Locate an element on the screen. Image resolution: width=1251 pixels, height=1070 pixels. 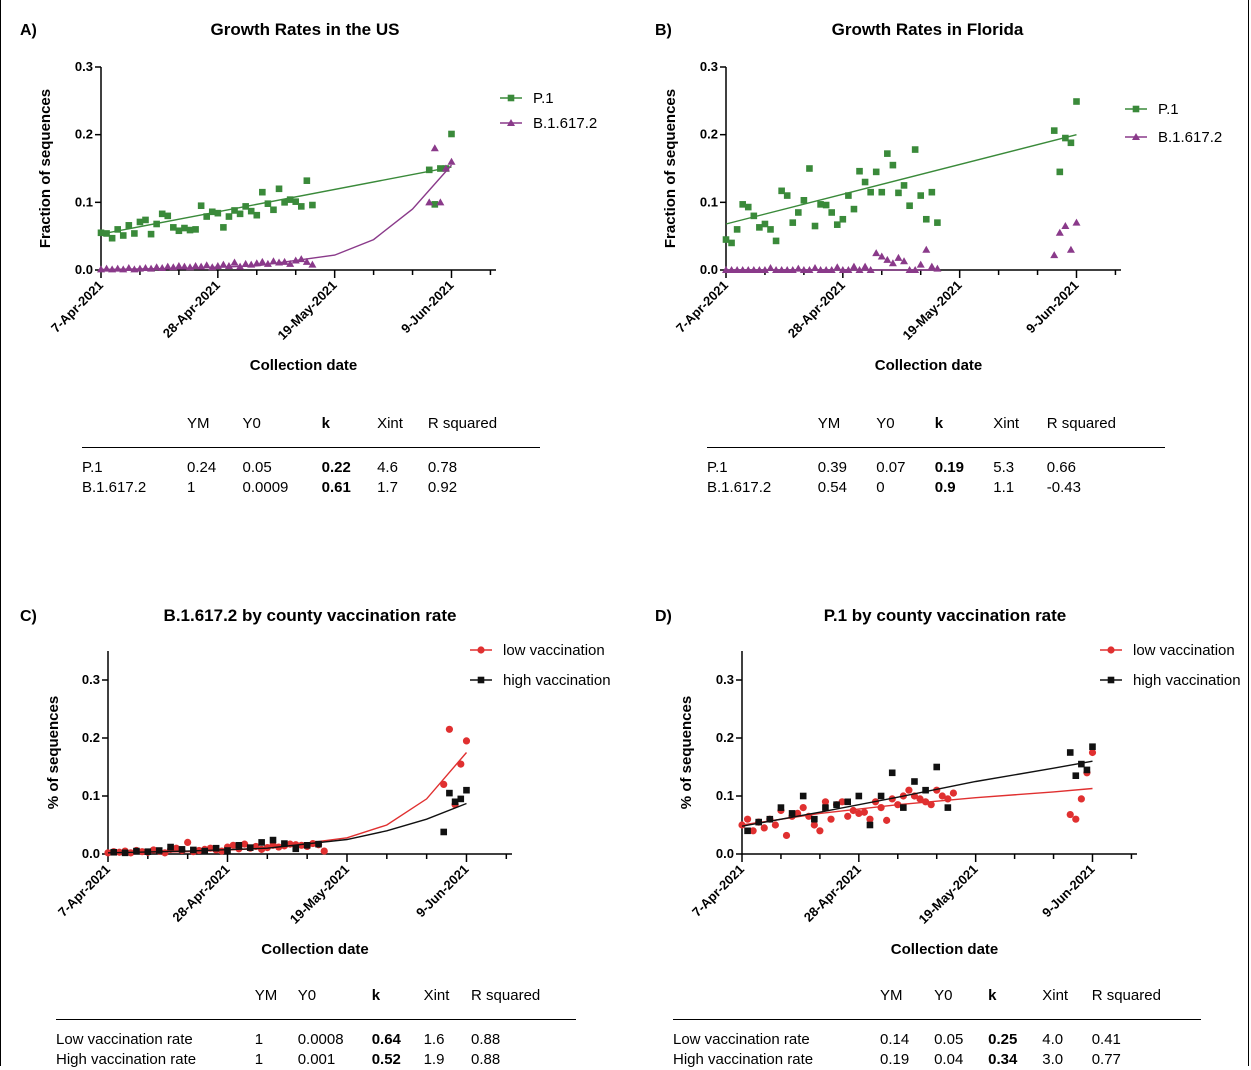
y-tick-label: 0.0 is located at coordinates (725, 853).